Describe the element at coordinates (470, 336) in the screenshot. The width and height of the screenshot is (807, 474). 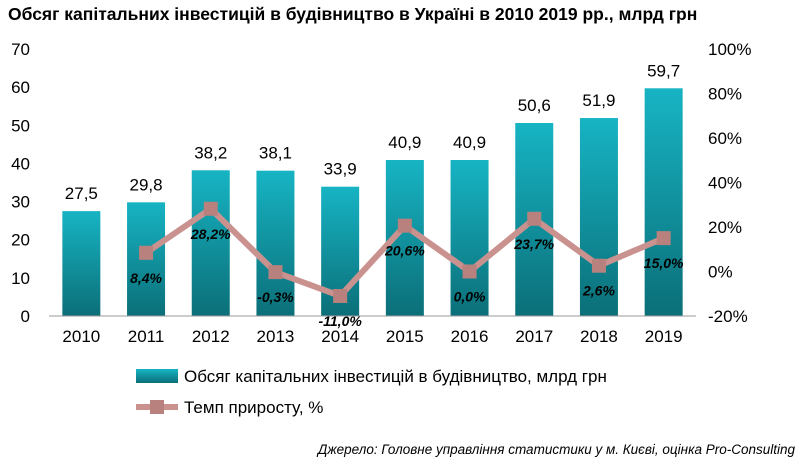
I see `x-tick-label-2016: 2016` at that location.